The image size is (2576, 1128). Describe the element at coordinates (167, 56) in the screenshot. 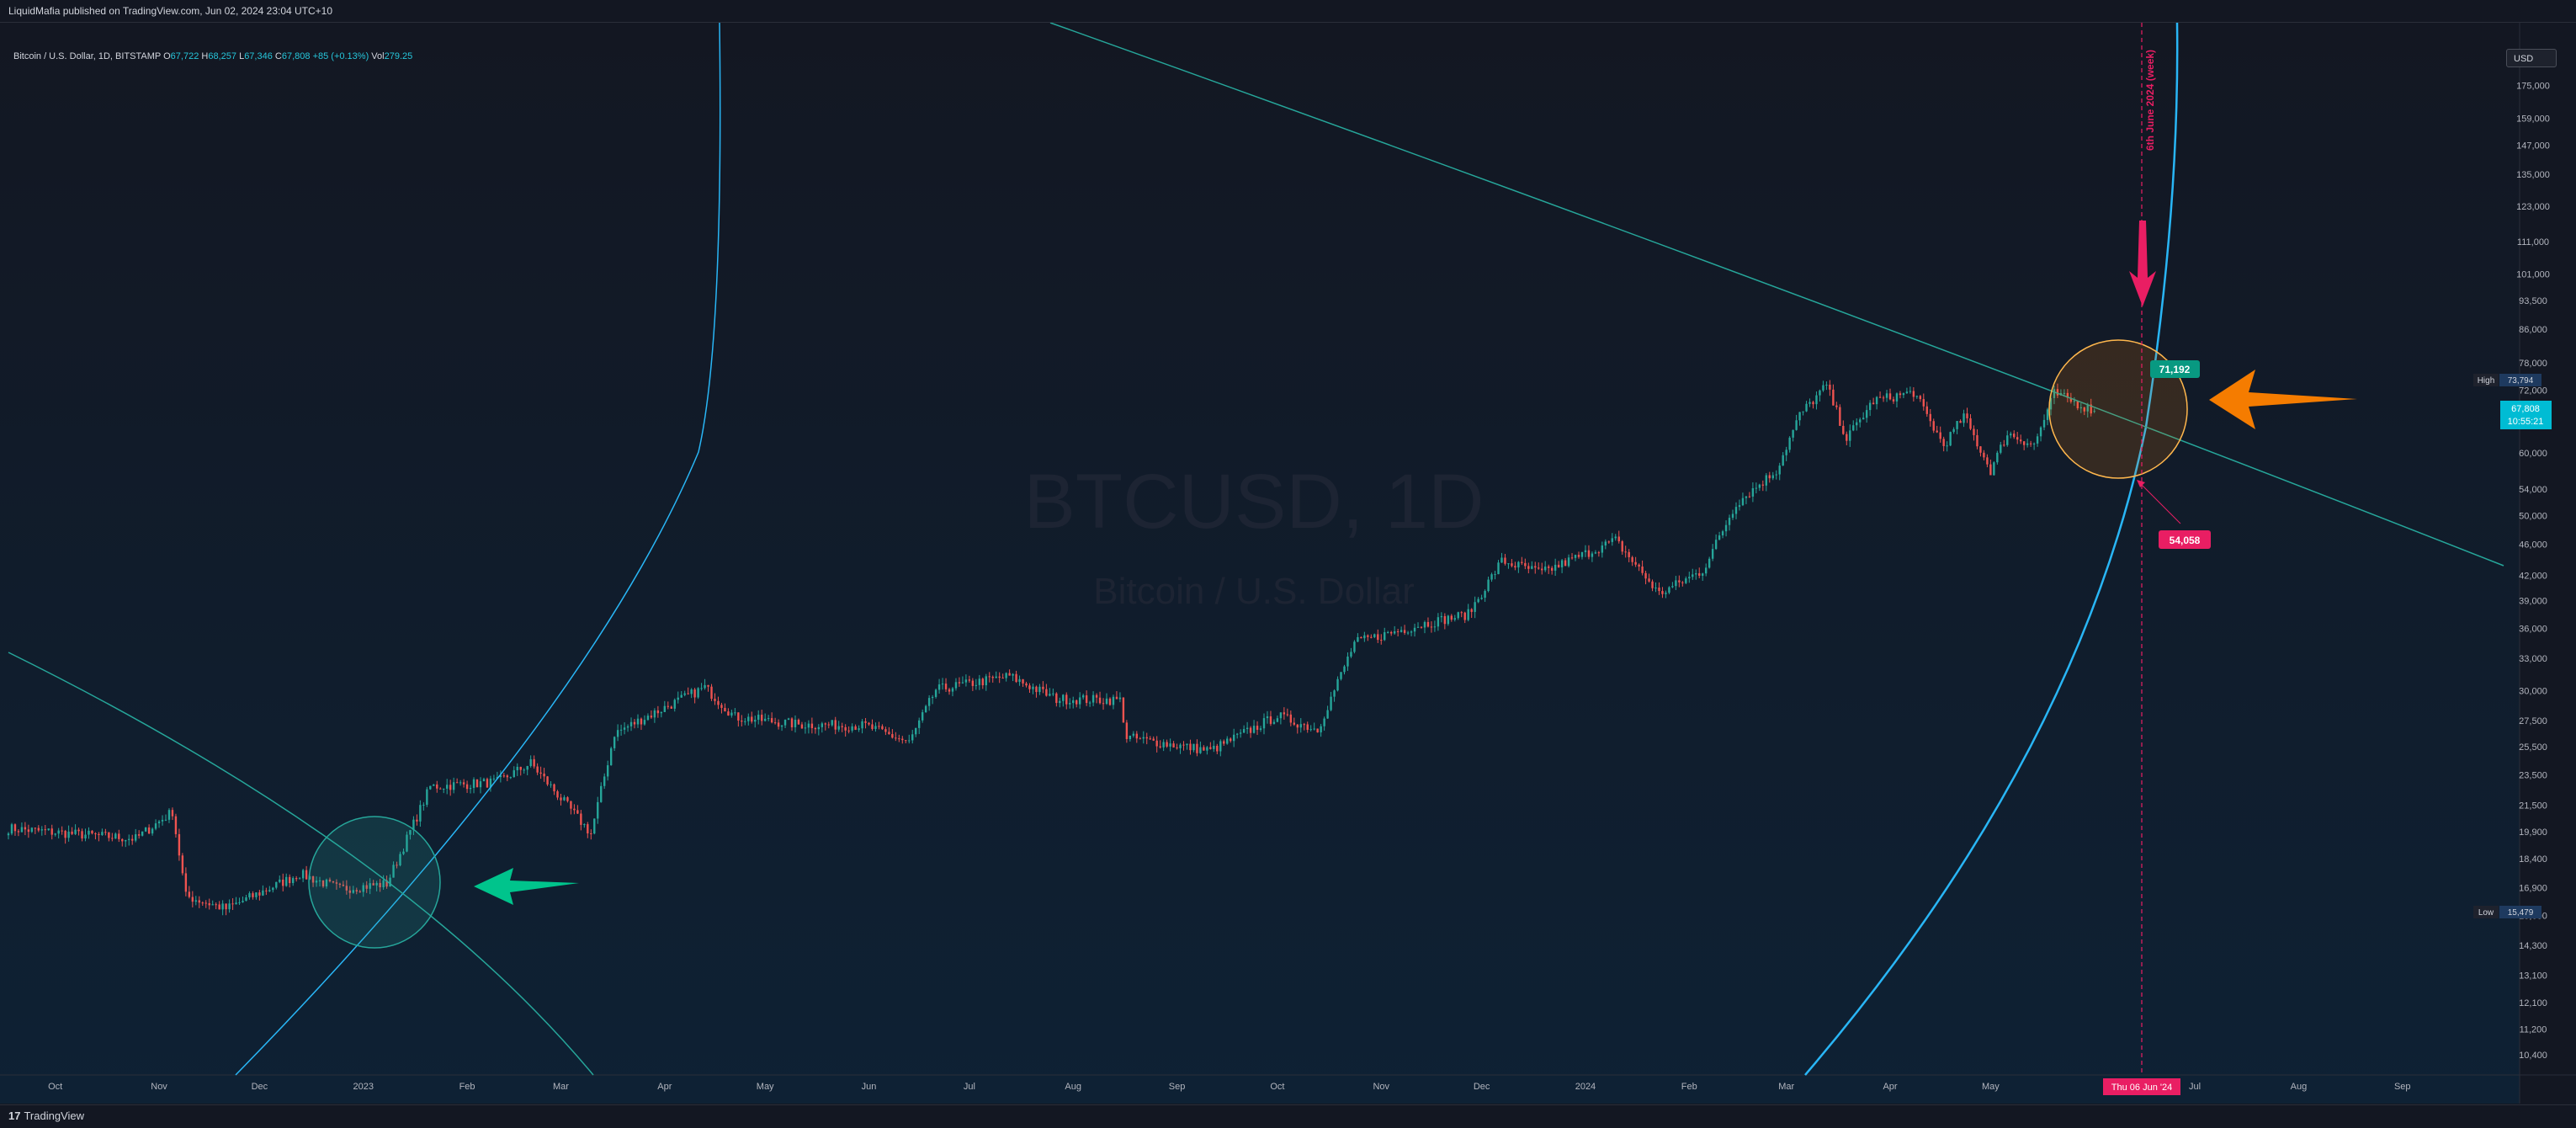

I see `legend-open-label: O` at that location.